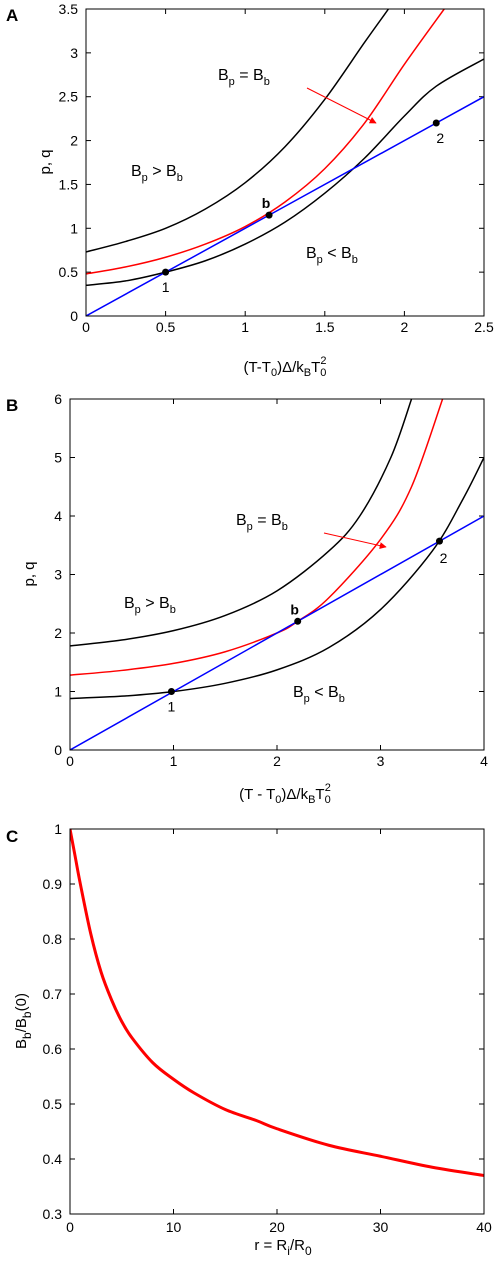  I want to click on panel-b-xtick-label: 1, so click(174, 761).